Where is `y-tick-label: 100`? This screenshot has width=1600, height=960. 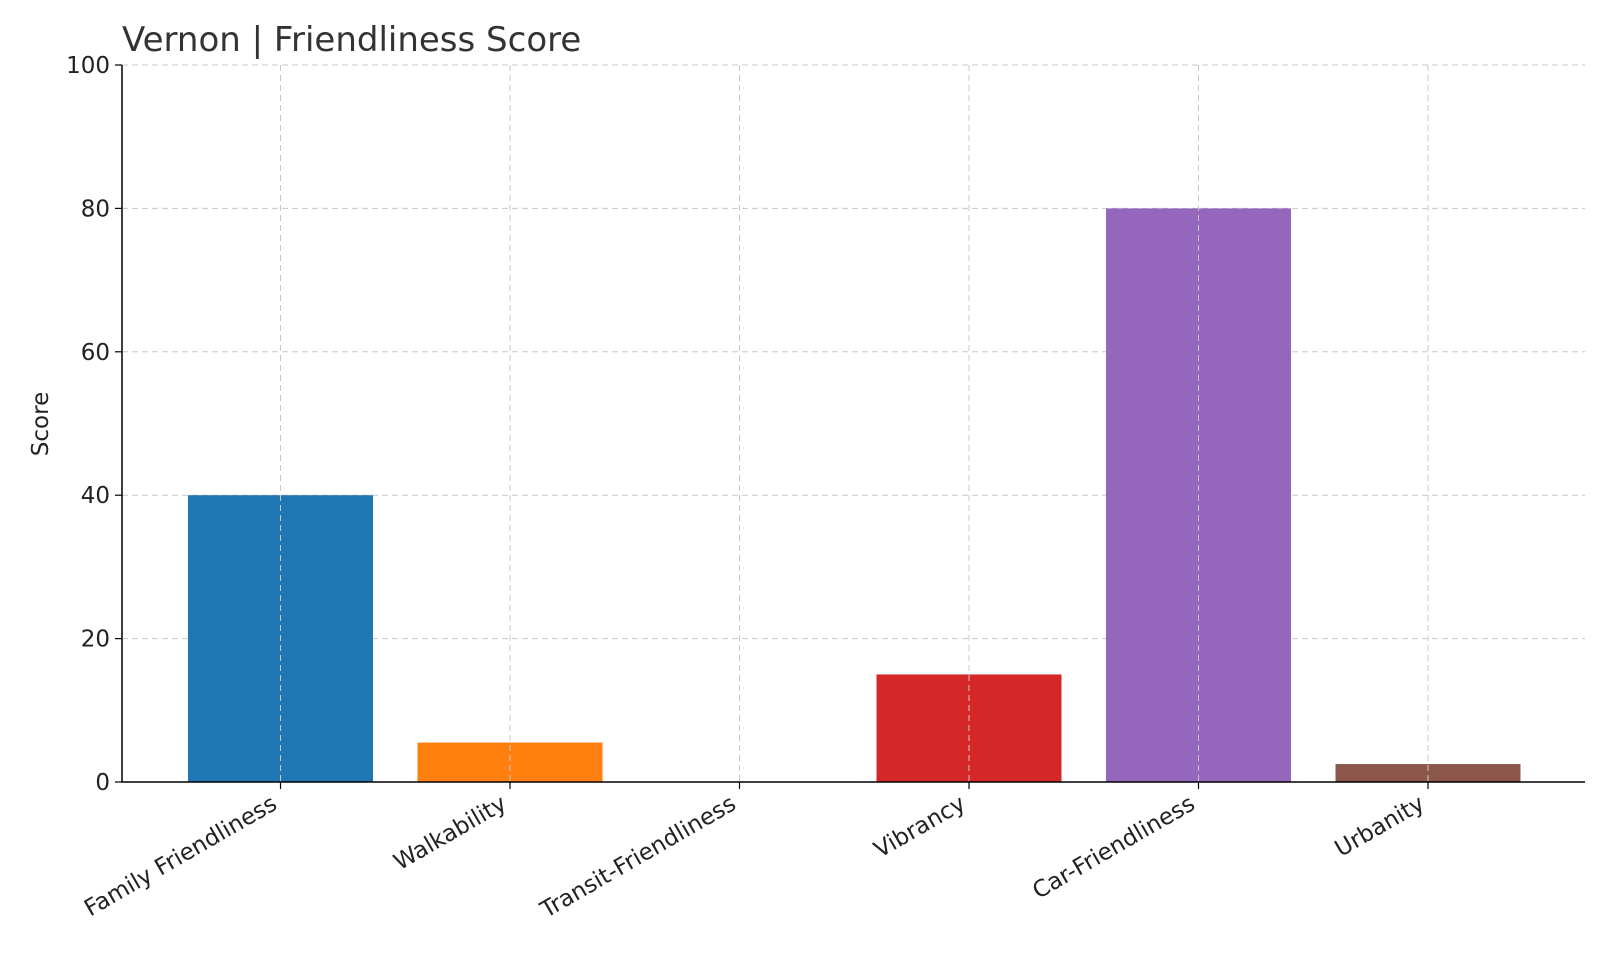 y-tick-label: 100 is located at coordinates (88, 66).